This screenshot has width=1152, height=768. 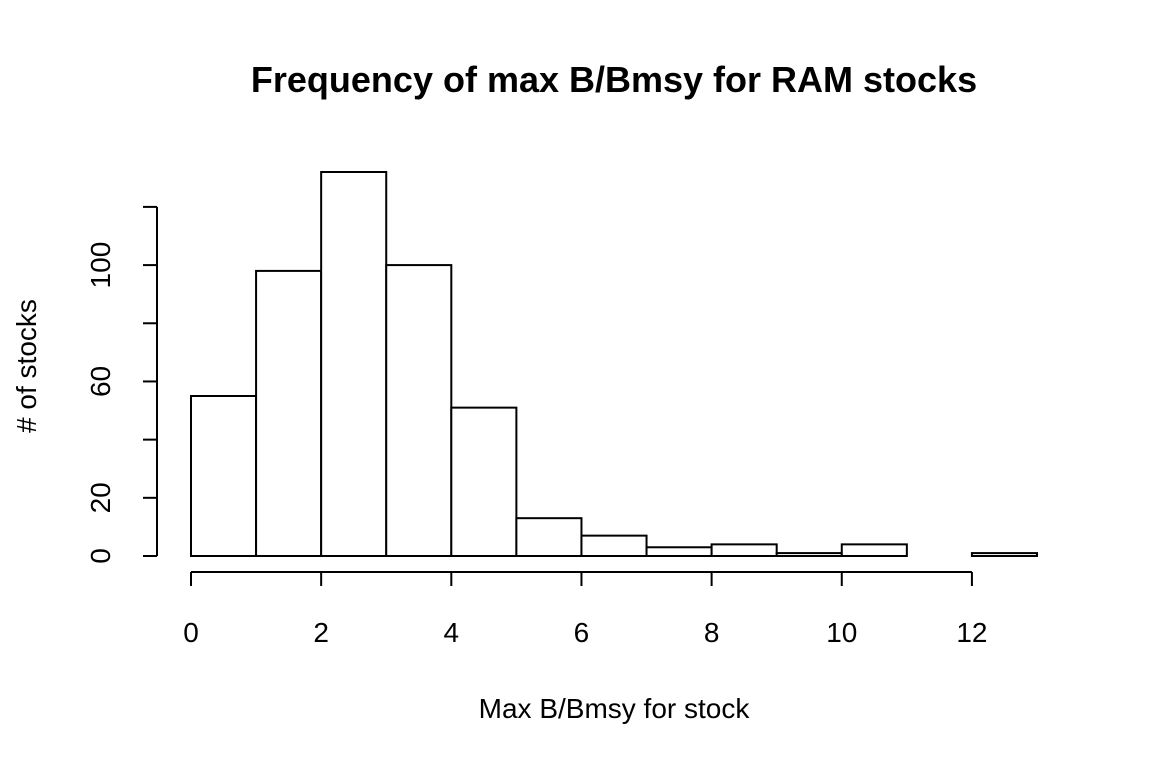 I want to click on x-tick-label: 4, so click(x=452, y=632).